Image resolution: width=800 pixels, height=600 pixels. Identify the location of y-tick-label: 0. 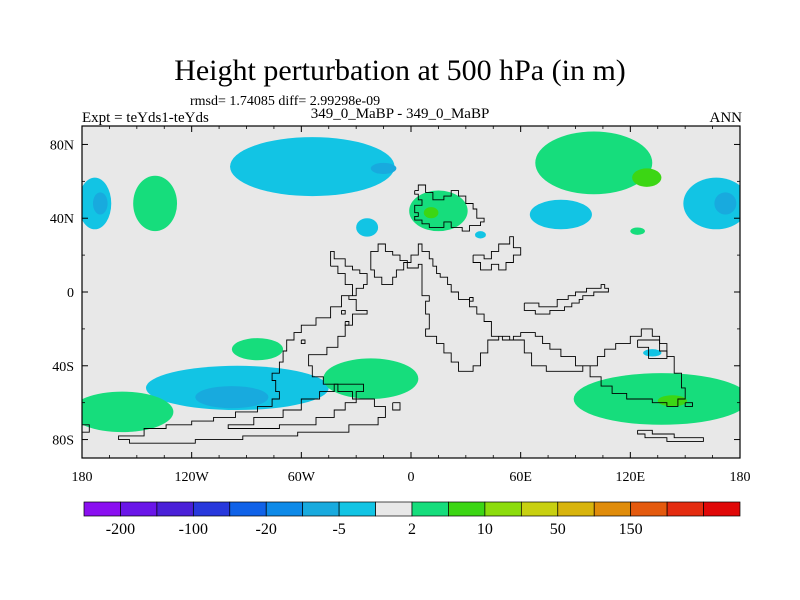
(70, 293).